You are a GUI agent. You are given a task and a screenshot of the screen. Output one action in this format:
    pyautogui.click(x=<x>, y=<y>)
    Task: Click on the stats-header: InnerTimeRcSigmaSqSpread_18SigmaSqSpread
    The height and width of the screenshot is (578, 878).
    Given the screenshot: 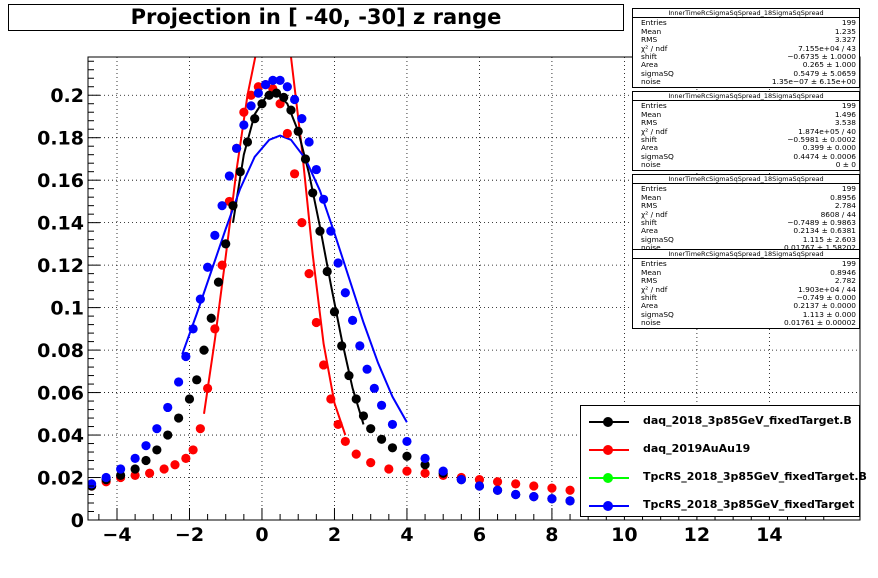 What is the action you would take?
    pyautogui.click(x=746, y=180)
    